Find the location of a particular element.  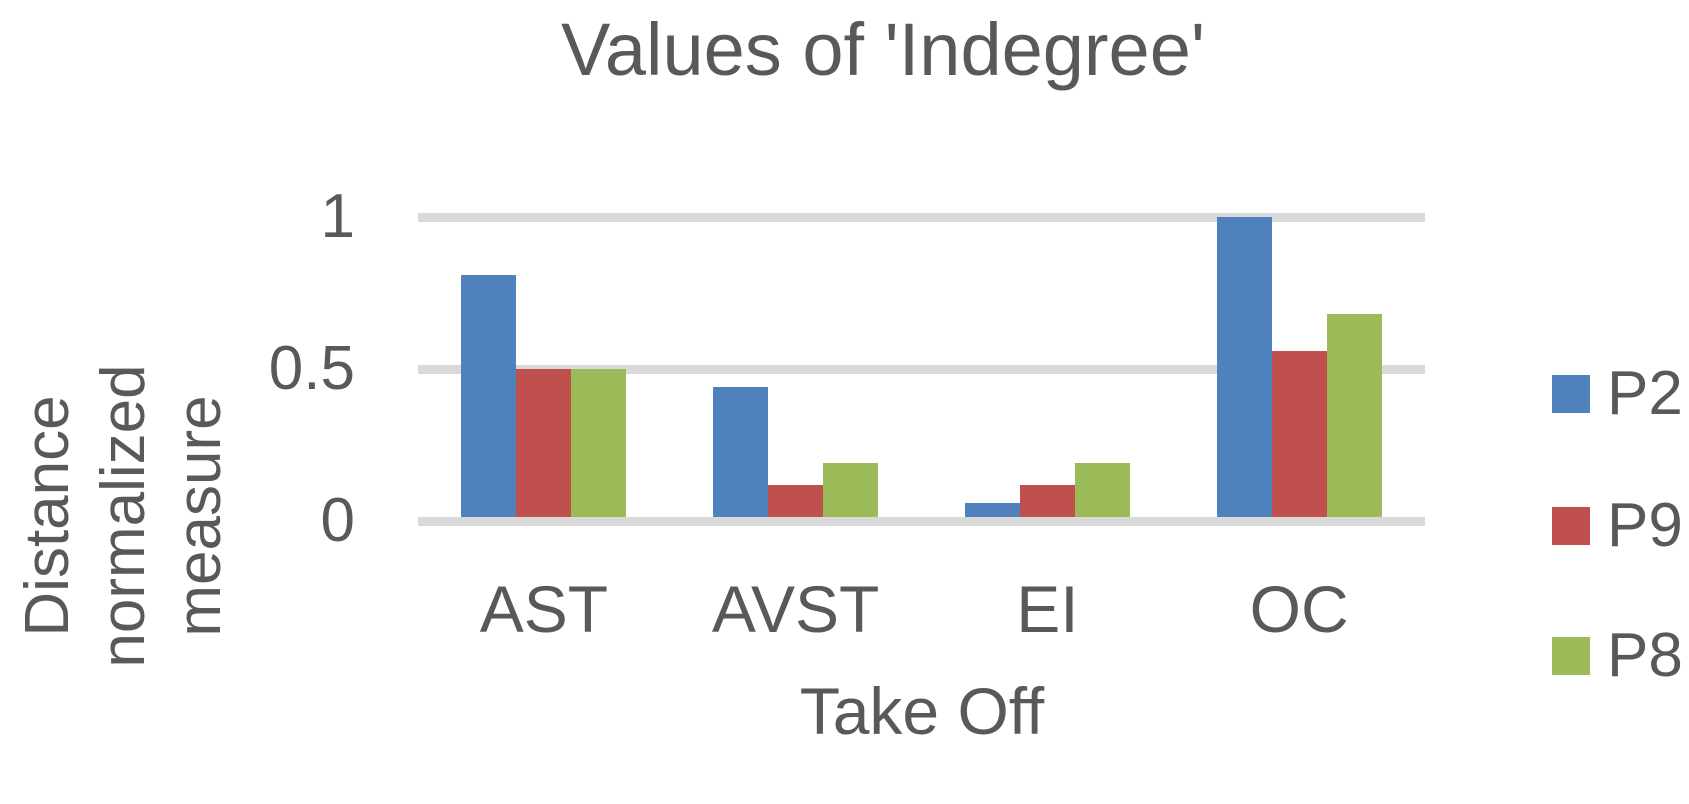

y-axis-title-line1: Distance normalized is located at coordinates (85, 516).